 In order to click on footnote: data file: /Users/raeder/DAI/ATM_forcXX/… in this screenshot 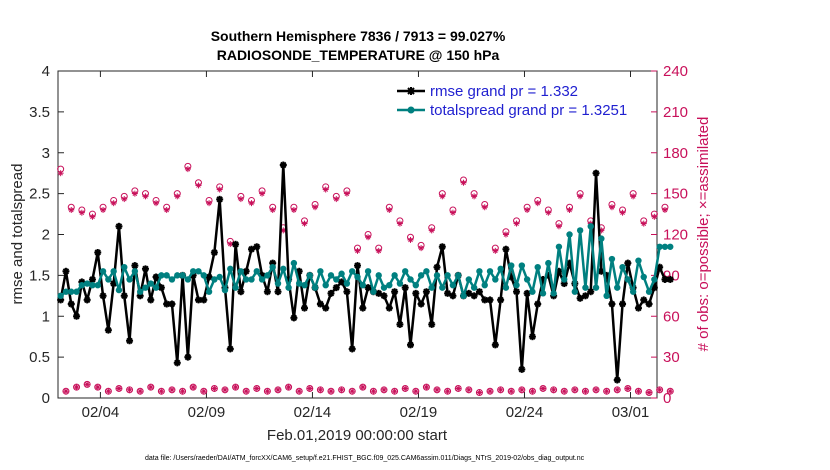, I will do `click(365, 458)`.